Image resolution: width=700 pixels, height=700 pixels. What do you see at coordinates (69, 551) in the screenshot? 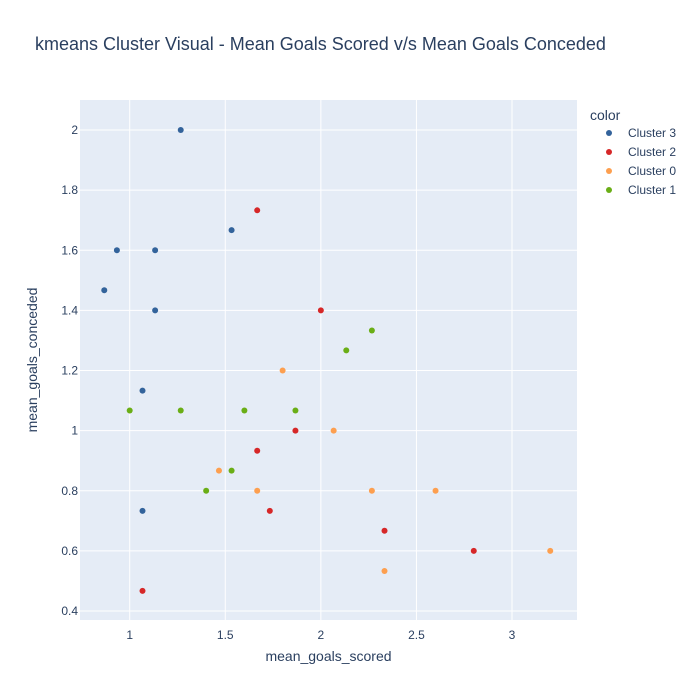
I see `y-tick-label: 0.6` at bounding box center [69, 551].